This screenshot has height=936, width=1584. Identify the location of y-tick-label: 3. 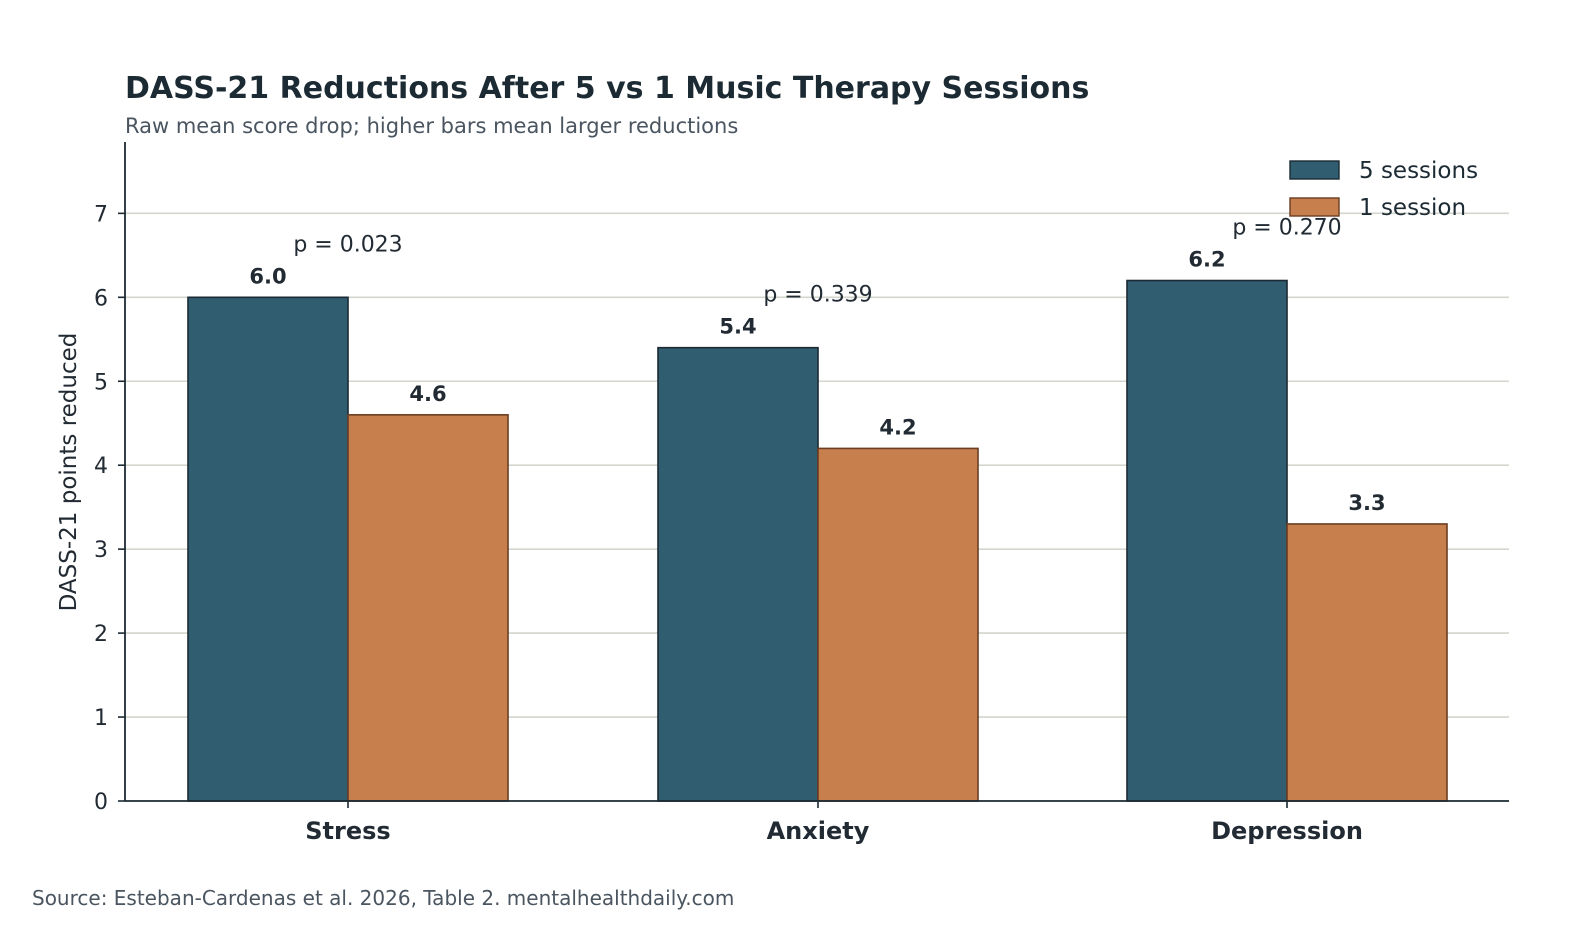
(101, 550).